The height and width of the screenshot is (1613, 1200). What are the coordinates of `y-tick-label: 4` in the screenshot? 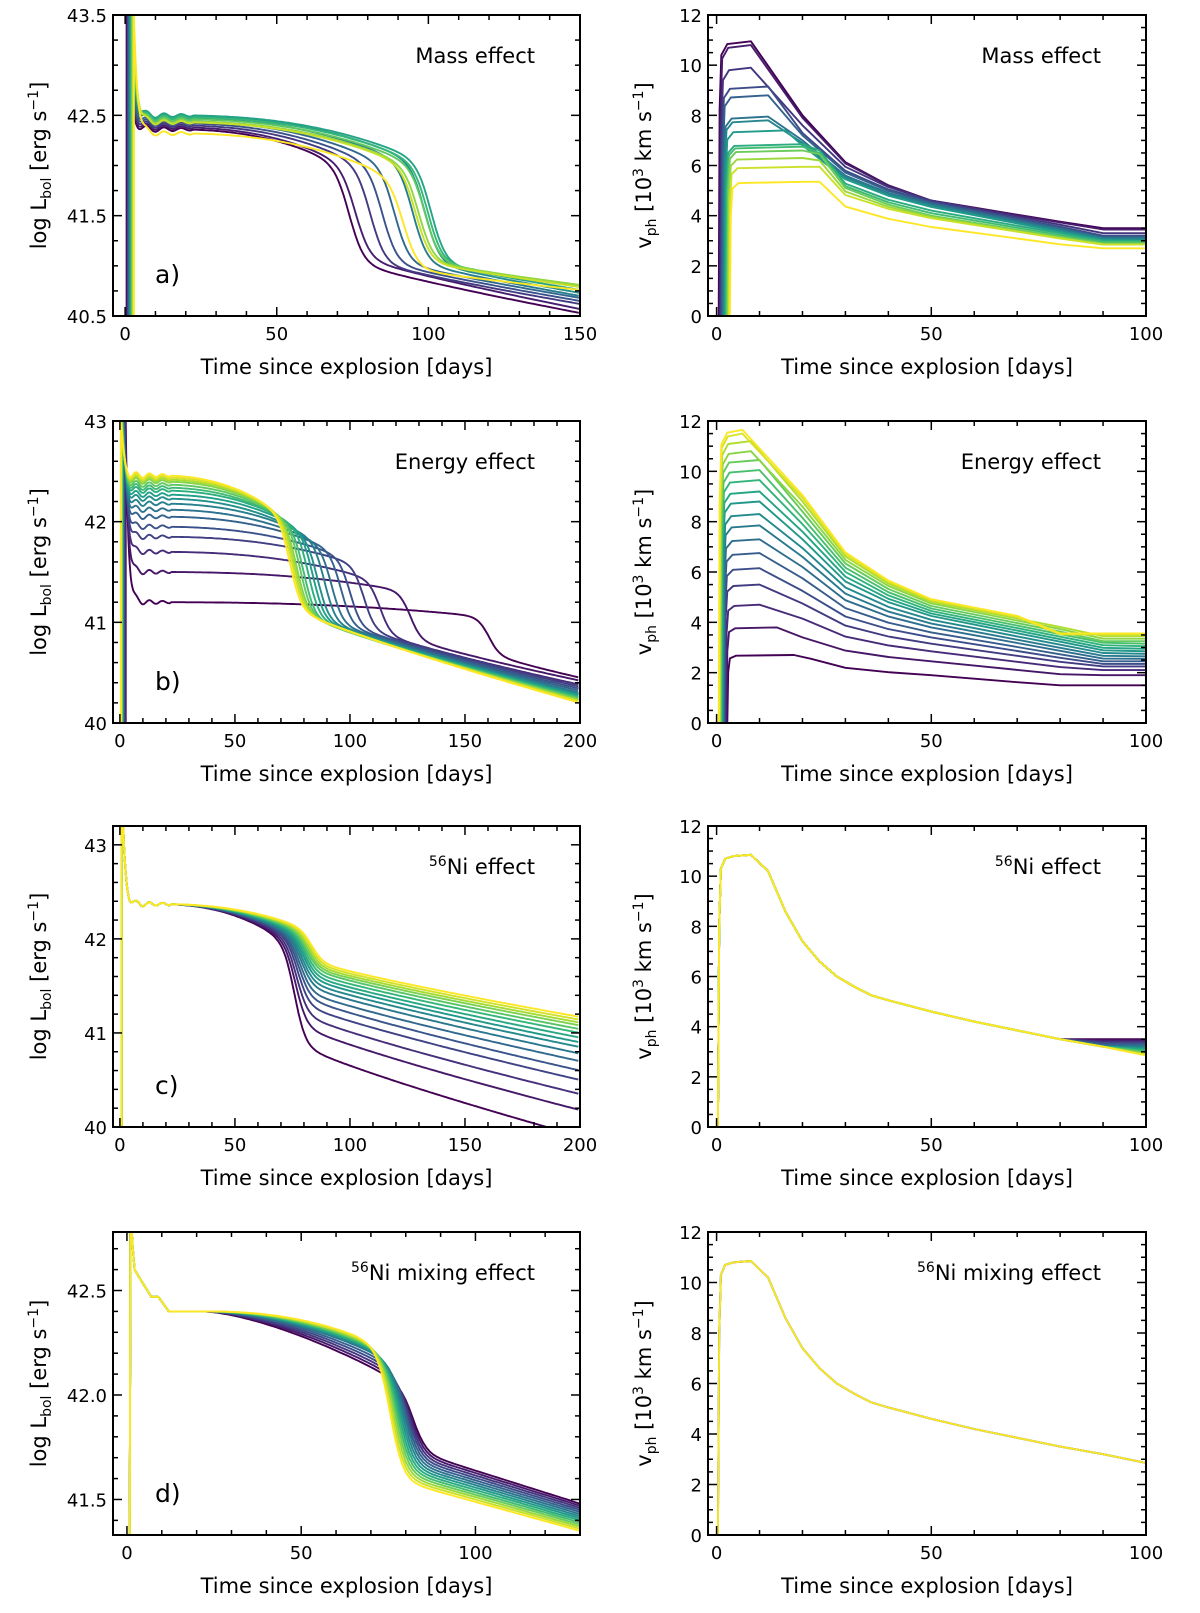 It's located at (696, 623).